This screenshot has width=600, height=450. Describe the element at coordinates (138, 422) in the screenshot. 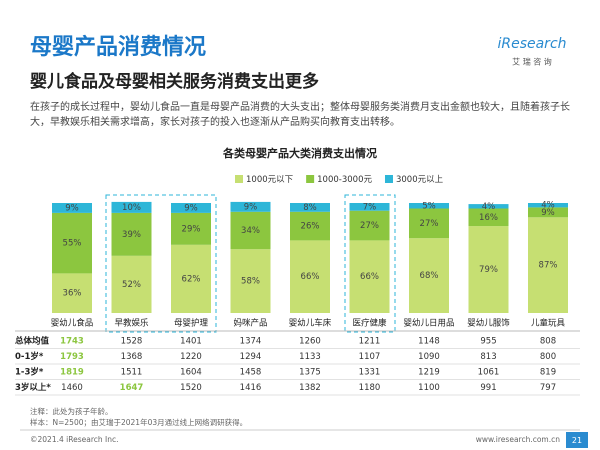

I see `note: 样本：N=2500；由艾瑞于2021年03月通过线上网络调研获得。` at that location.